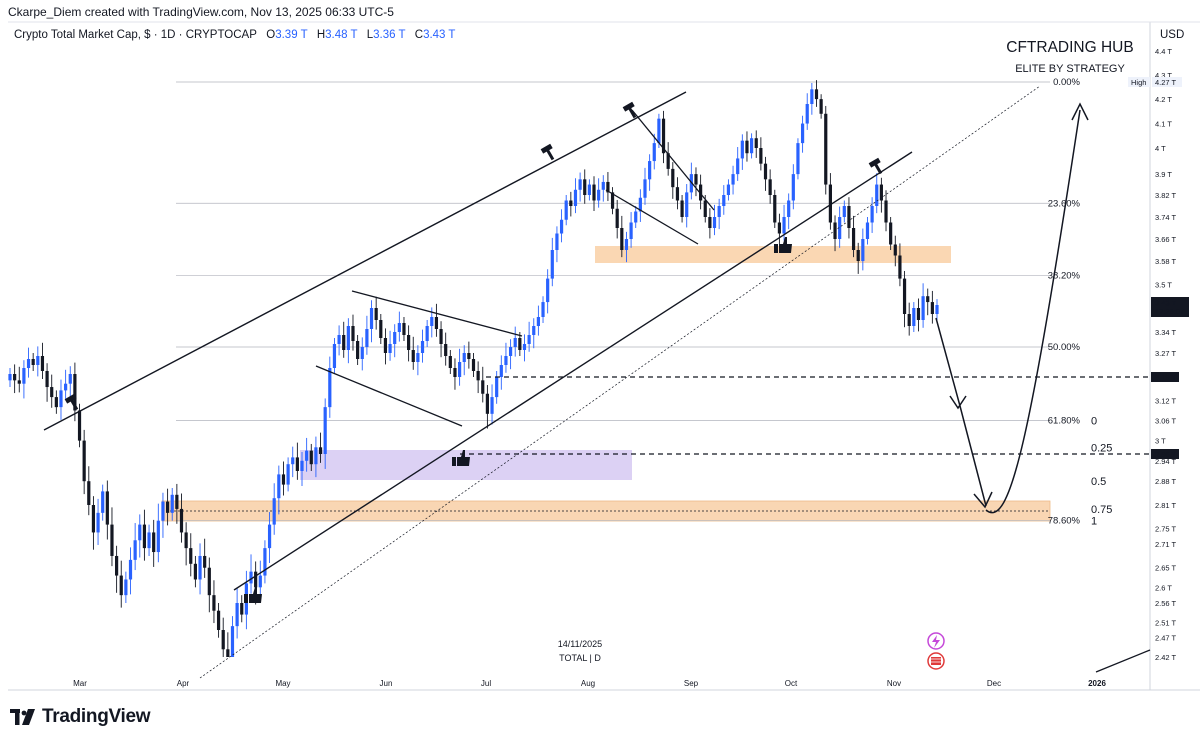  I want to click on price-tick-label: 3.82 T, so click(1166, 195).